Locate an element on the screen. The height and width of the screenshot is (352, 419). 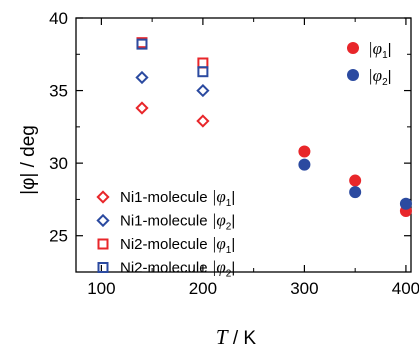
x-tick-label: 100 is located at coordinates (101, 288).